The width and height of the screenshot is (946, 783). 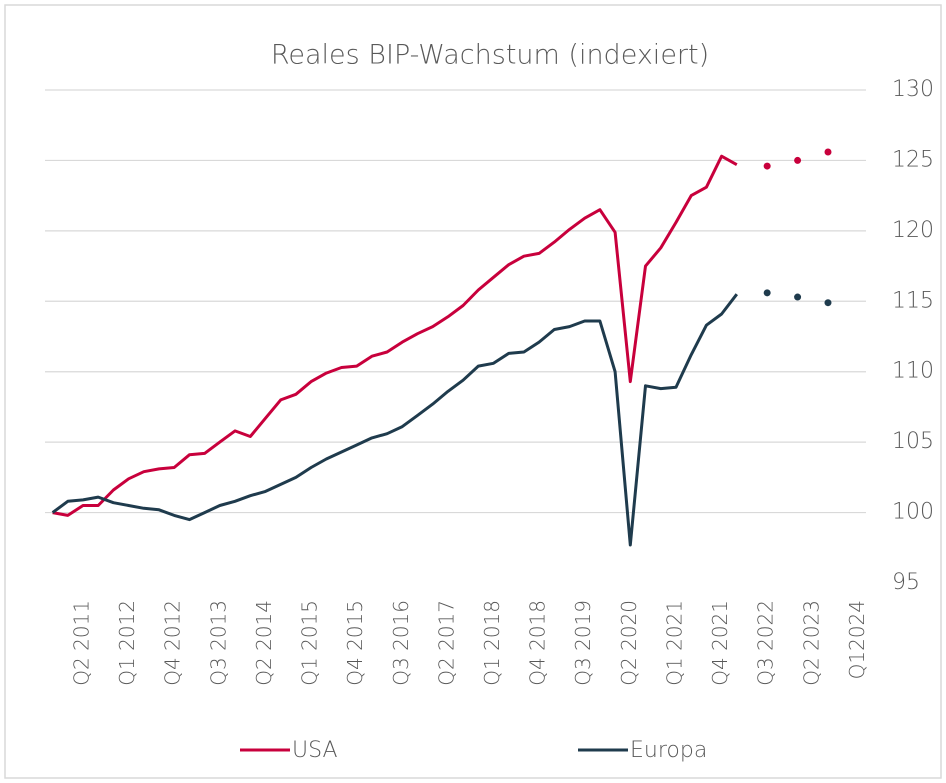 What do you see at coordinates (913, 300) in the screenshot?
I see `y-tick-label: 115` at bounding box center [913, 300].